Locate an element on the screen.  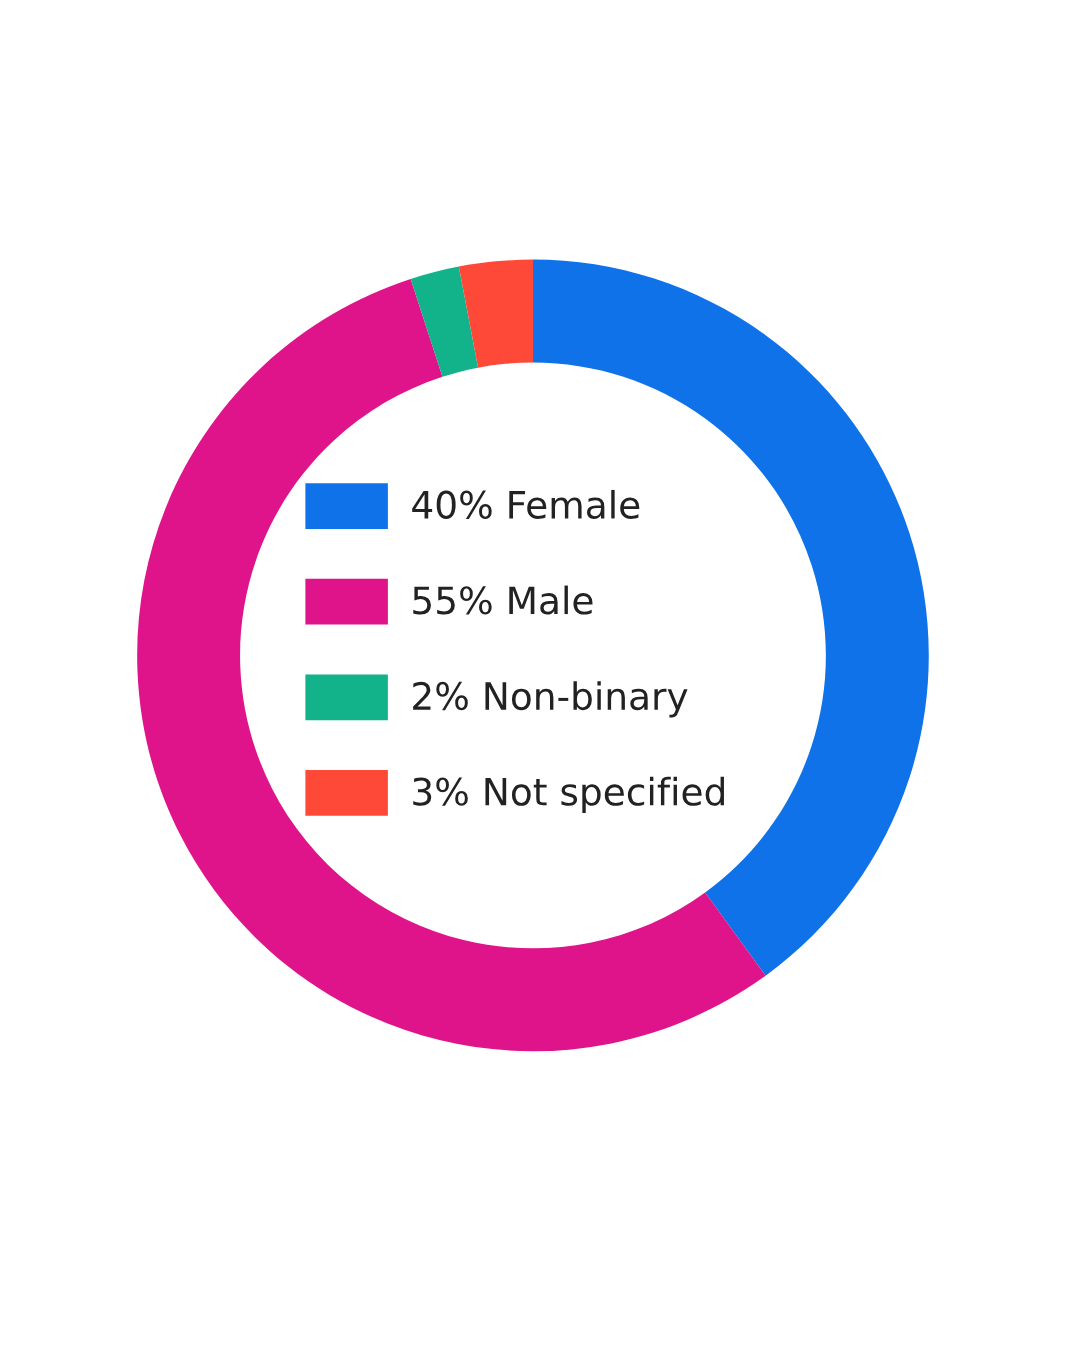
legend-label: 40% Female is located at coordinates (526, 504).